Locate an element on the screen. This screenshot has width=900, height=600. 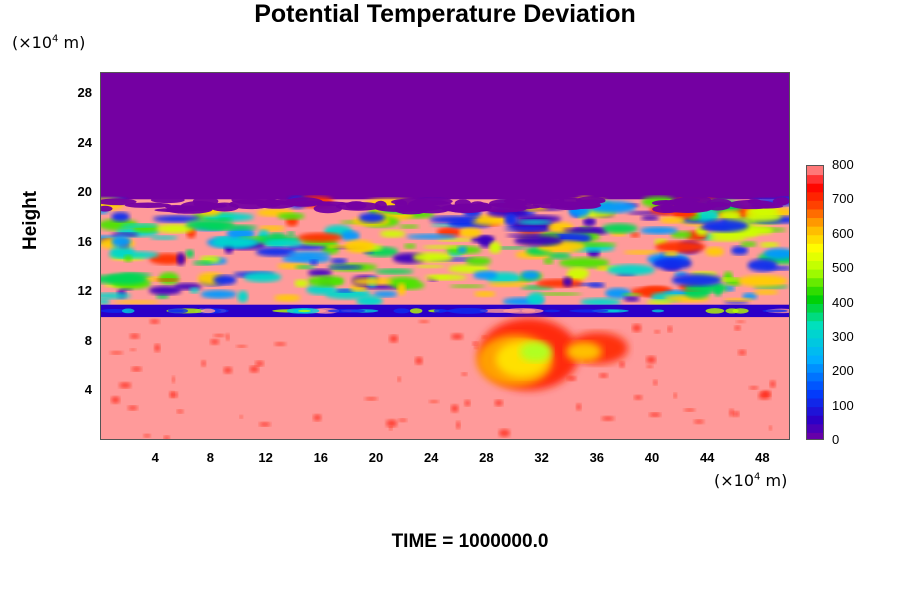
y-tick-label: 20 is located at coordinates (84, 192).